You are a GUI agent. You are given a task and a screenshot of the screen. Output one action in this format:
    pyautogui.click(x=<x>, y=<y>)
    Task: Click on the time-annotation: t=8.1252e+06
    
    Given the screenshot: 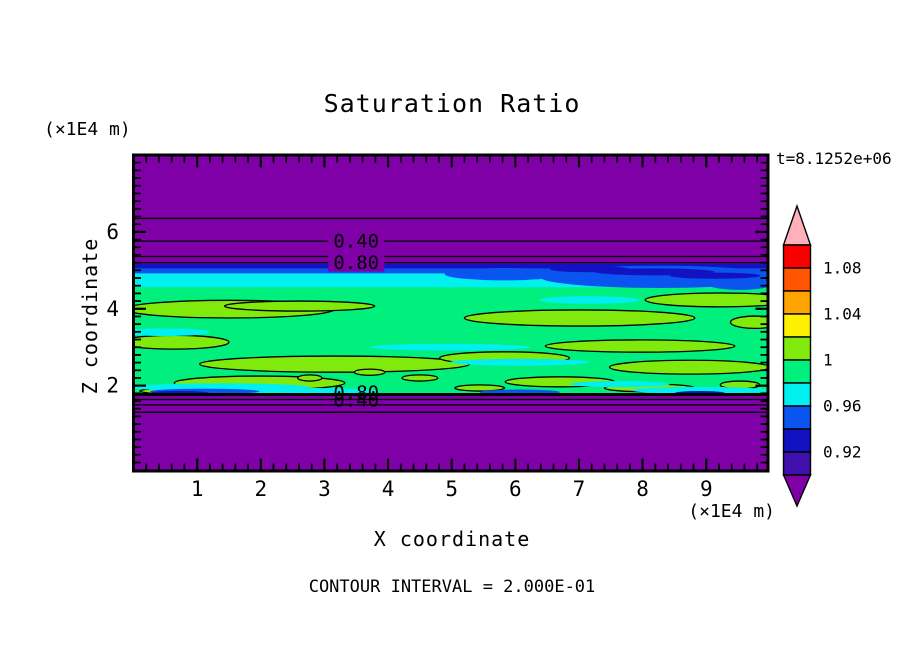 What is the action you would take?
    pyautogui.click(x=834, y=158)
    